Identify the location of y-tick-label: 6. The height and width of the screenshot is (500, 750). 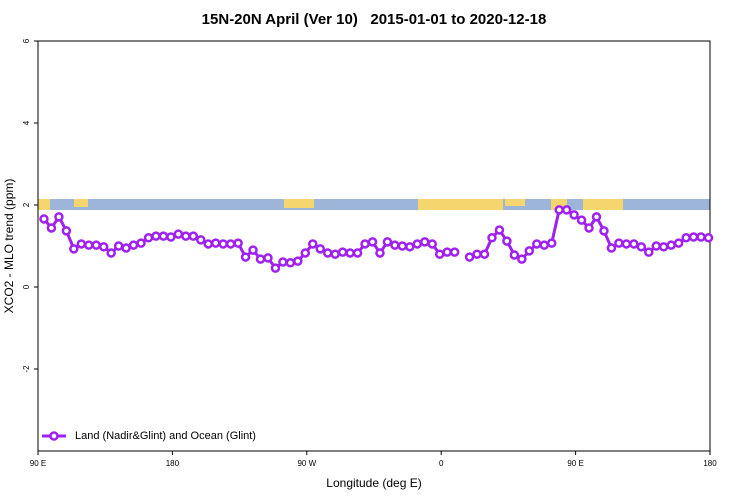
(26, 40).